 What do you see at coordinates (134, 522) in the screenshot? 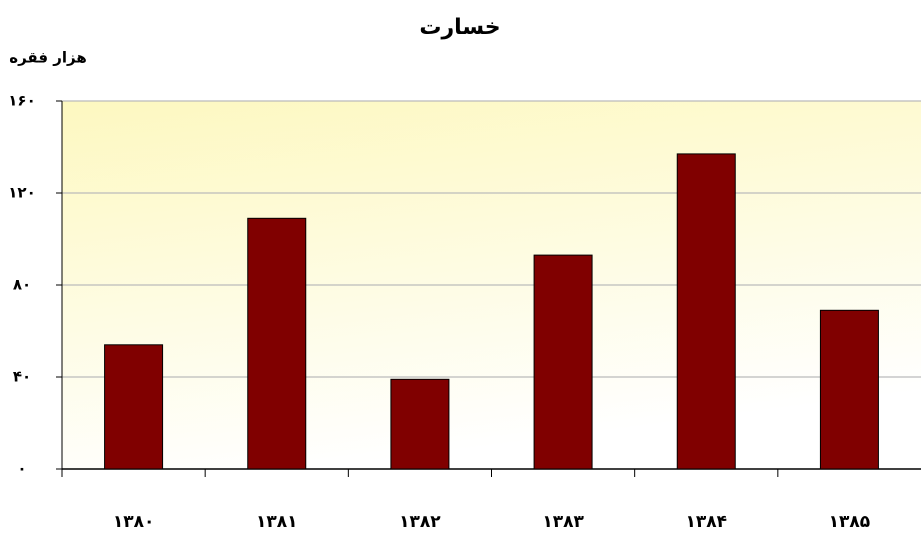
I see `x-tick-label: ۱۳۸۰` at bounding box center [134, 522].